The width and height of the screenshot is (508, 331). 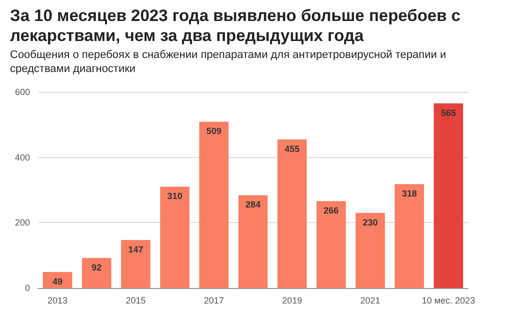 What do you see at coordinates (370, 222) in the screenshot?
I see `data-label: 230` at bounding box center [370, 222].